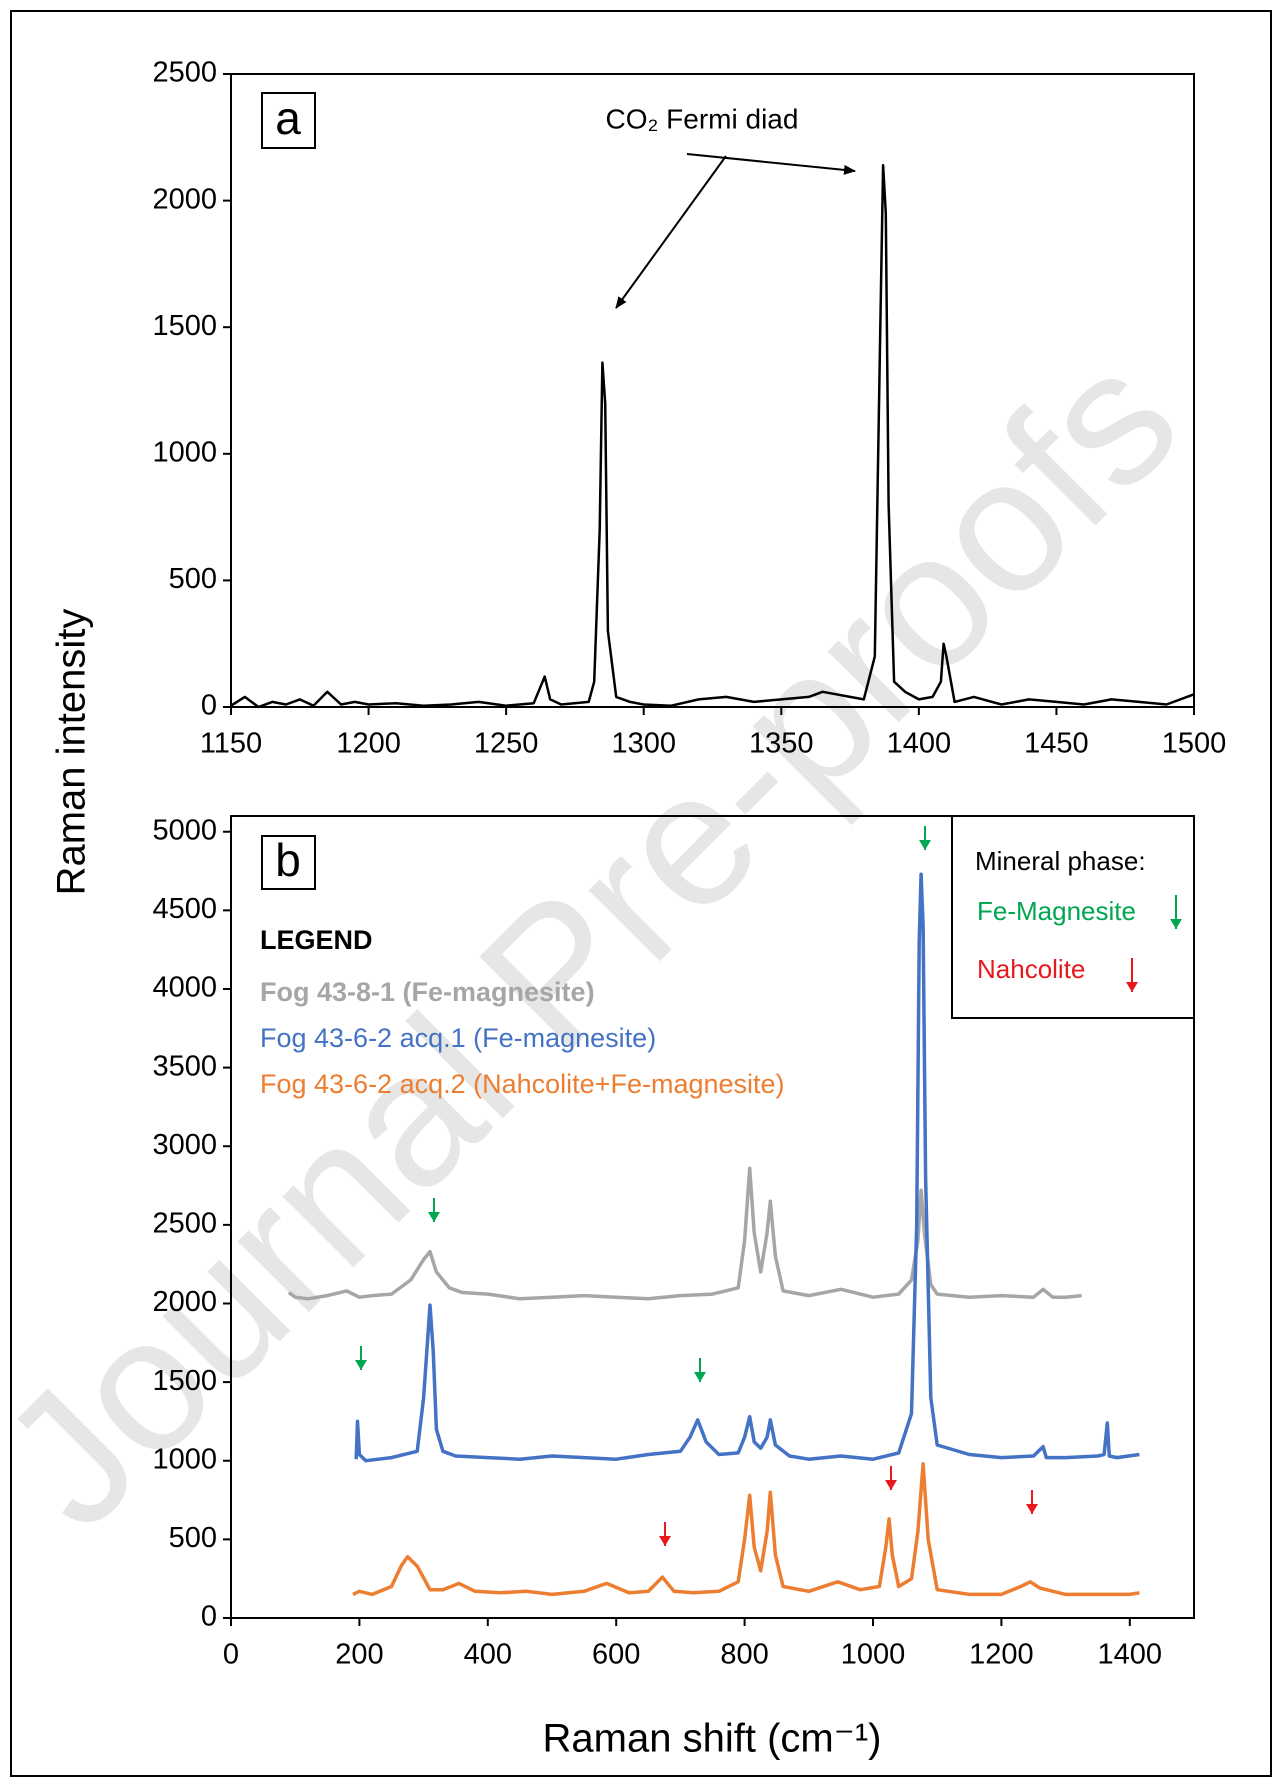 The height and width of the screenshot is (1787, 1283). Describe the element at coordinates (643, 744) in the screenshot. I see `x-tick-label: 1300` at that location.